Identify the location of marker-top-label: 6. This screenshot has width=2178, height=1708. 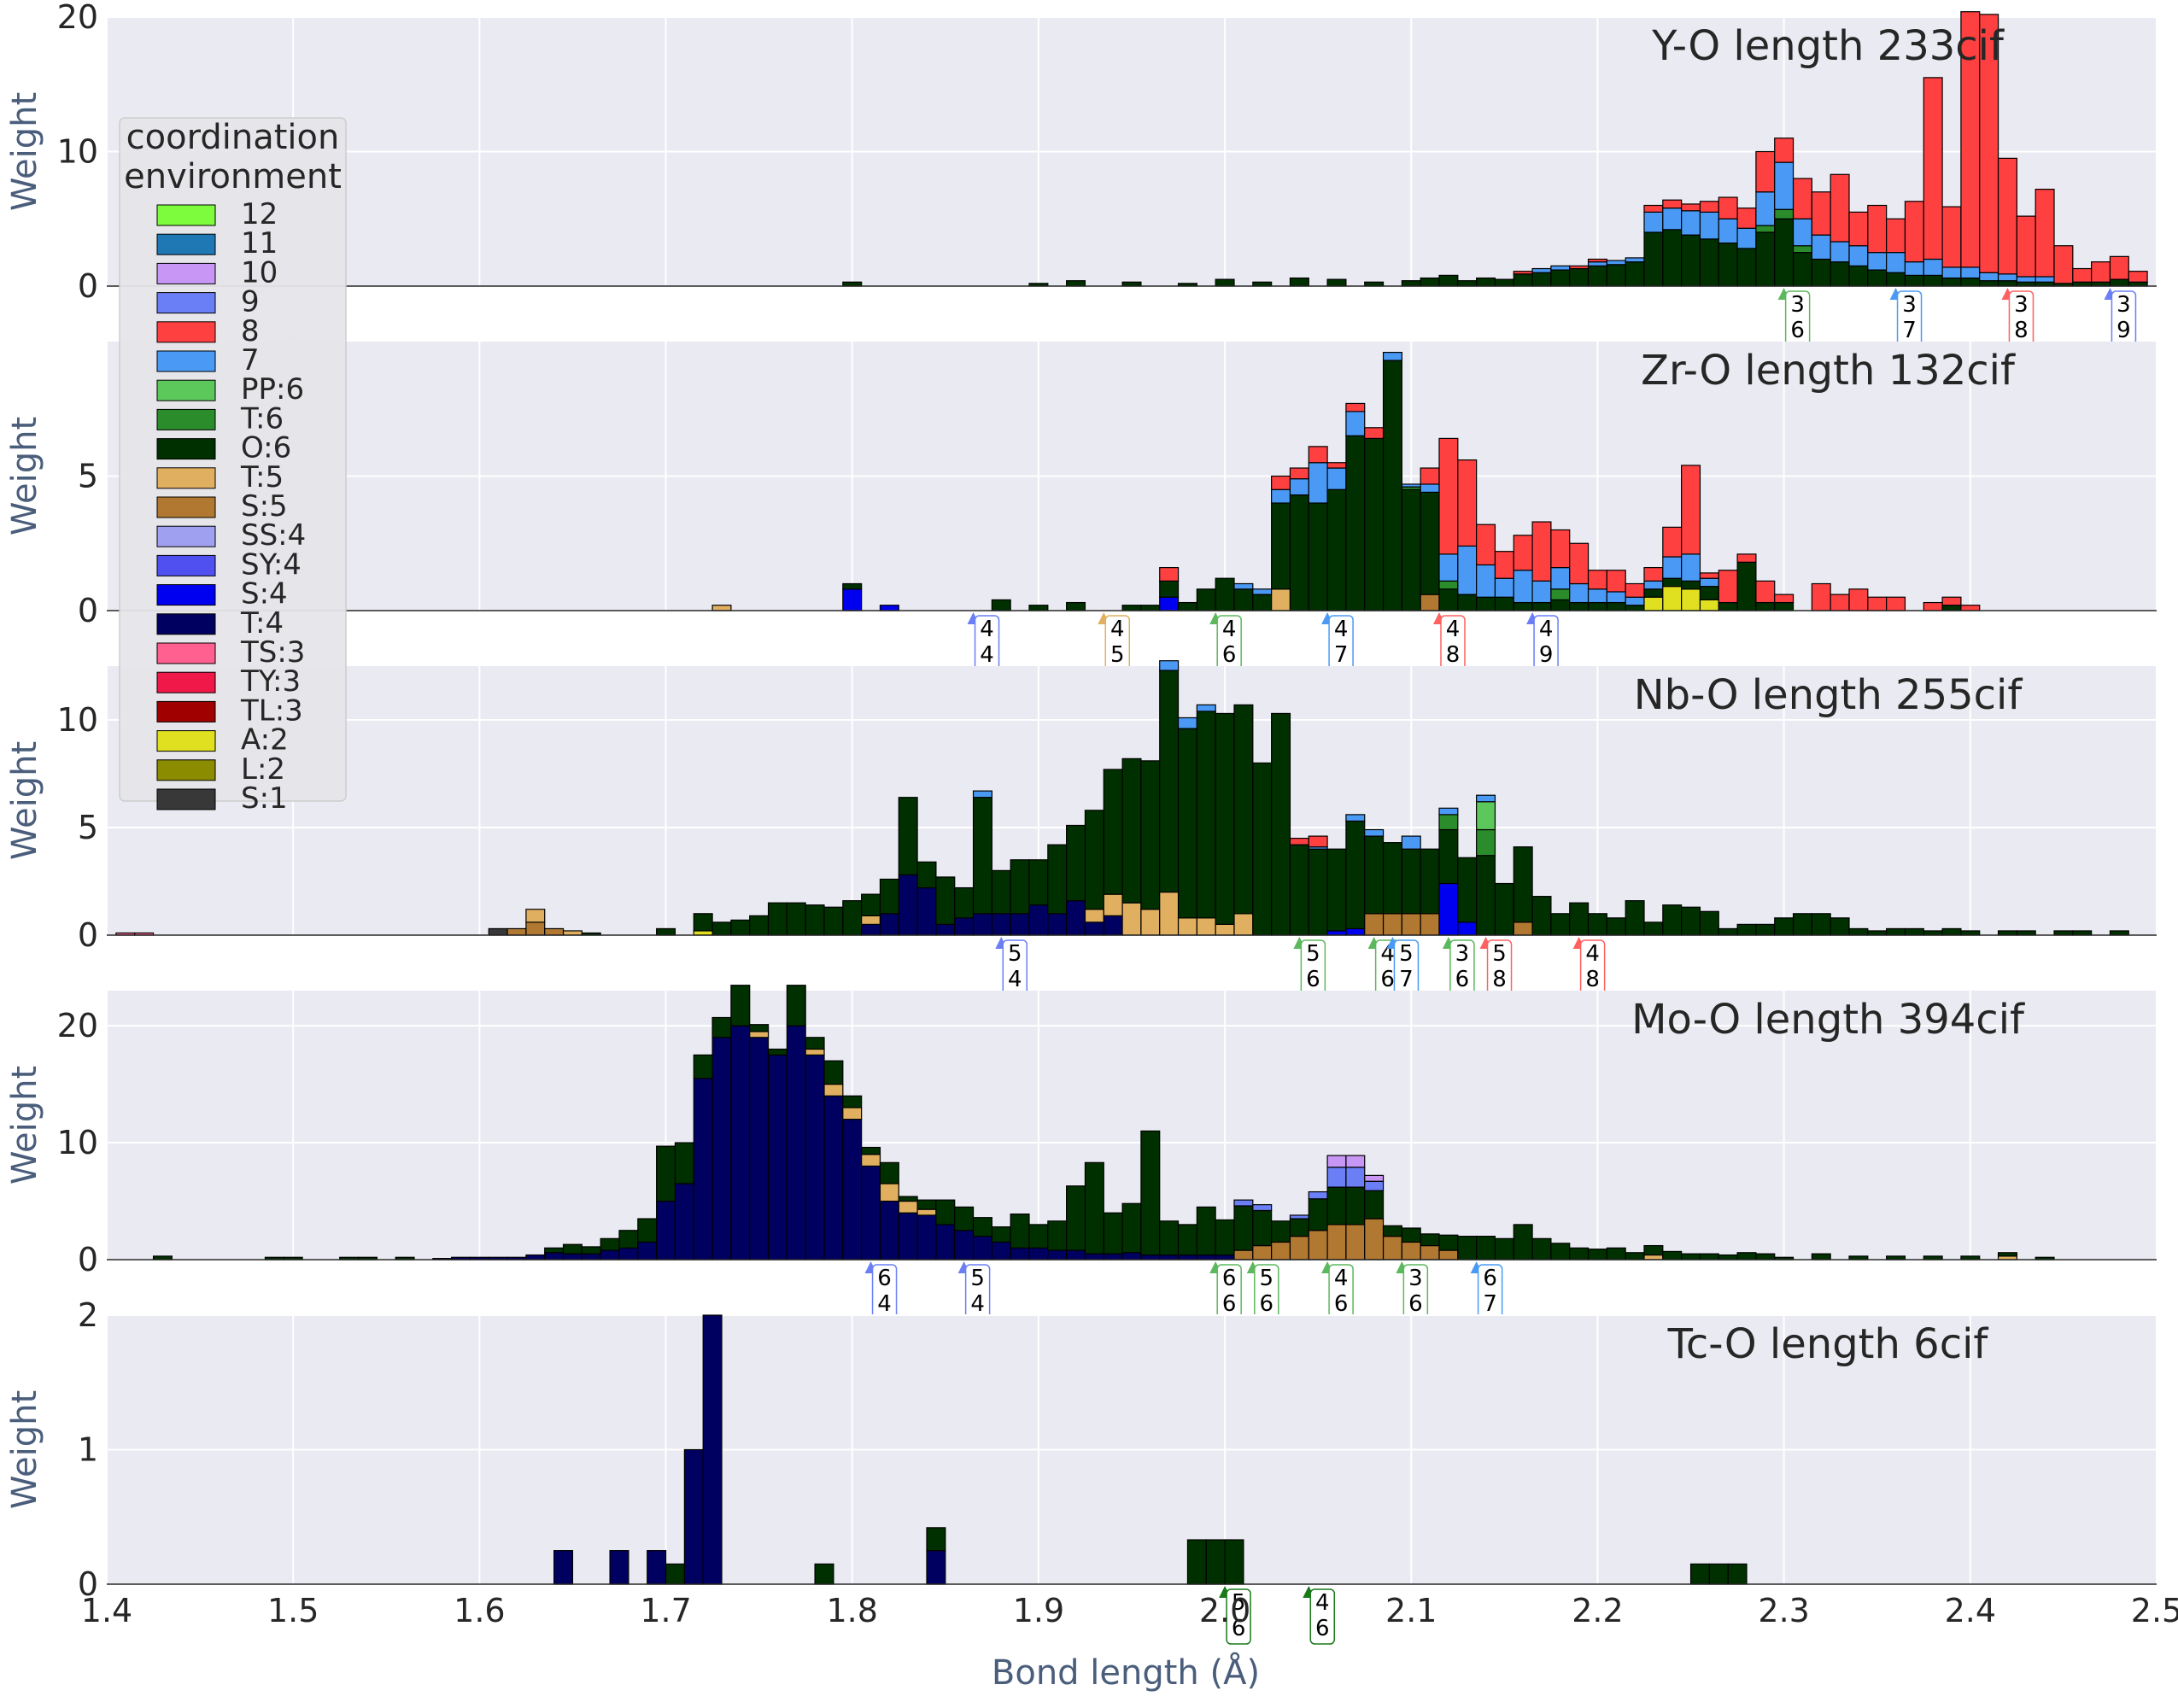
(1490, 1278).